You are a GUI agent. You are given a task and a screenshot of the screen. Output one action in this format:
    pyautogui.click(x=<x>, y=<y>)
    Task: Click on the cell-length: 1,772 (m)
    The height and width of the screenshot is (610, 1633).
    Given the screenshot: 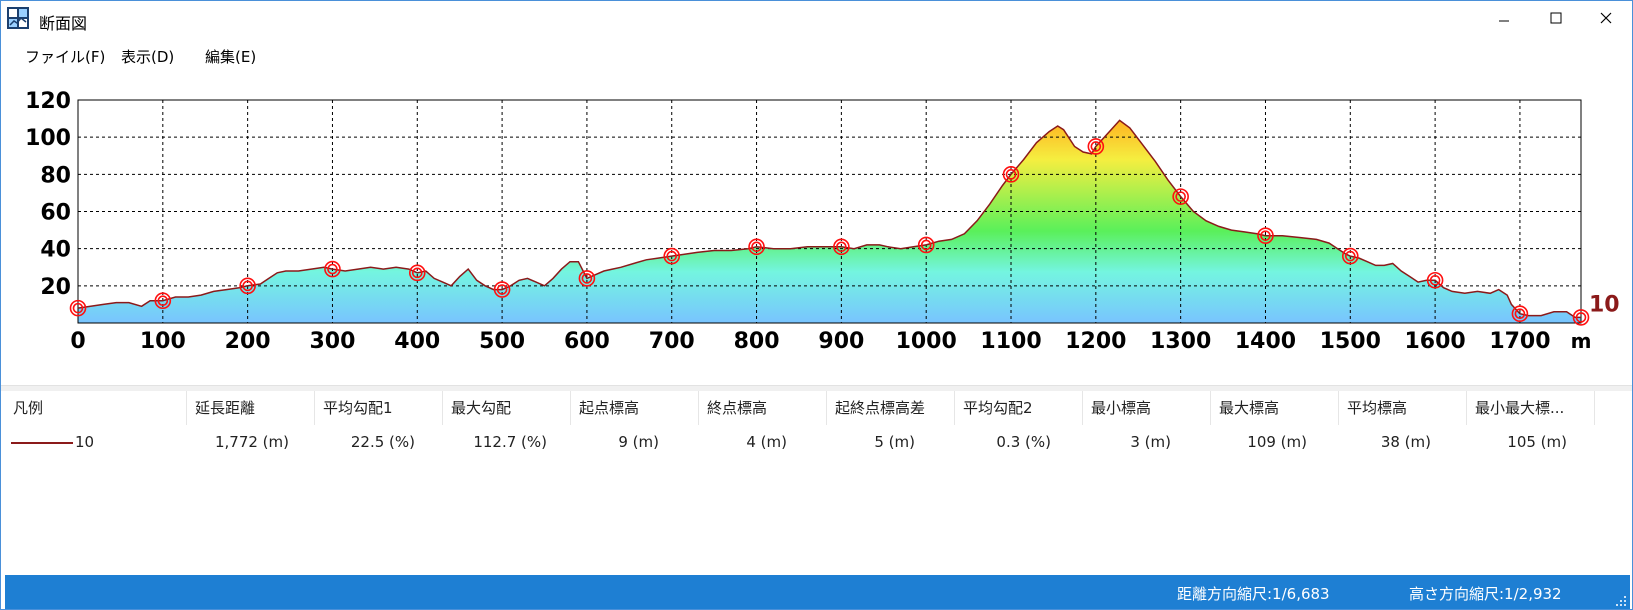 What is the action you would take?
    pyautogui.click(x=251, y=442)
    